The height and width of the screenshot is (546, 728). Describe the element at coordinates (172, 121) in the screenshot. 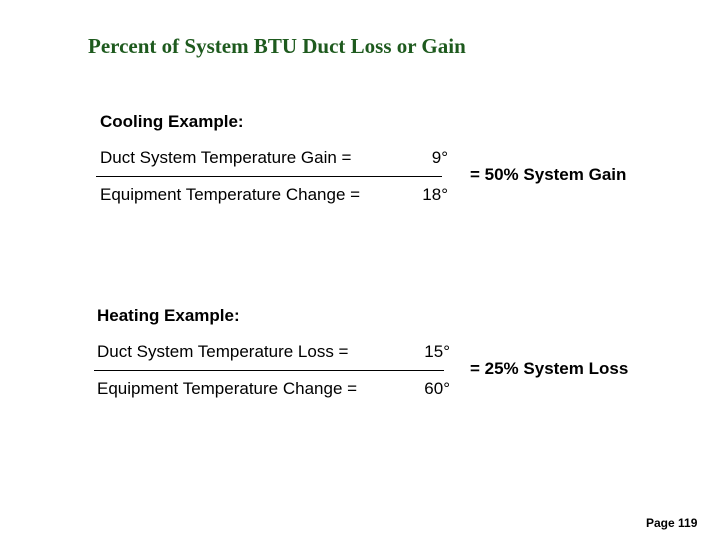

I see `example-label: Cooling Example:` at that location.